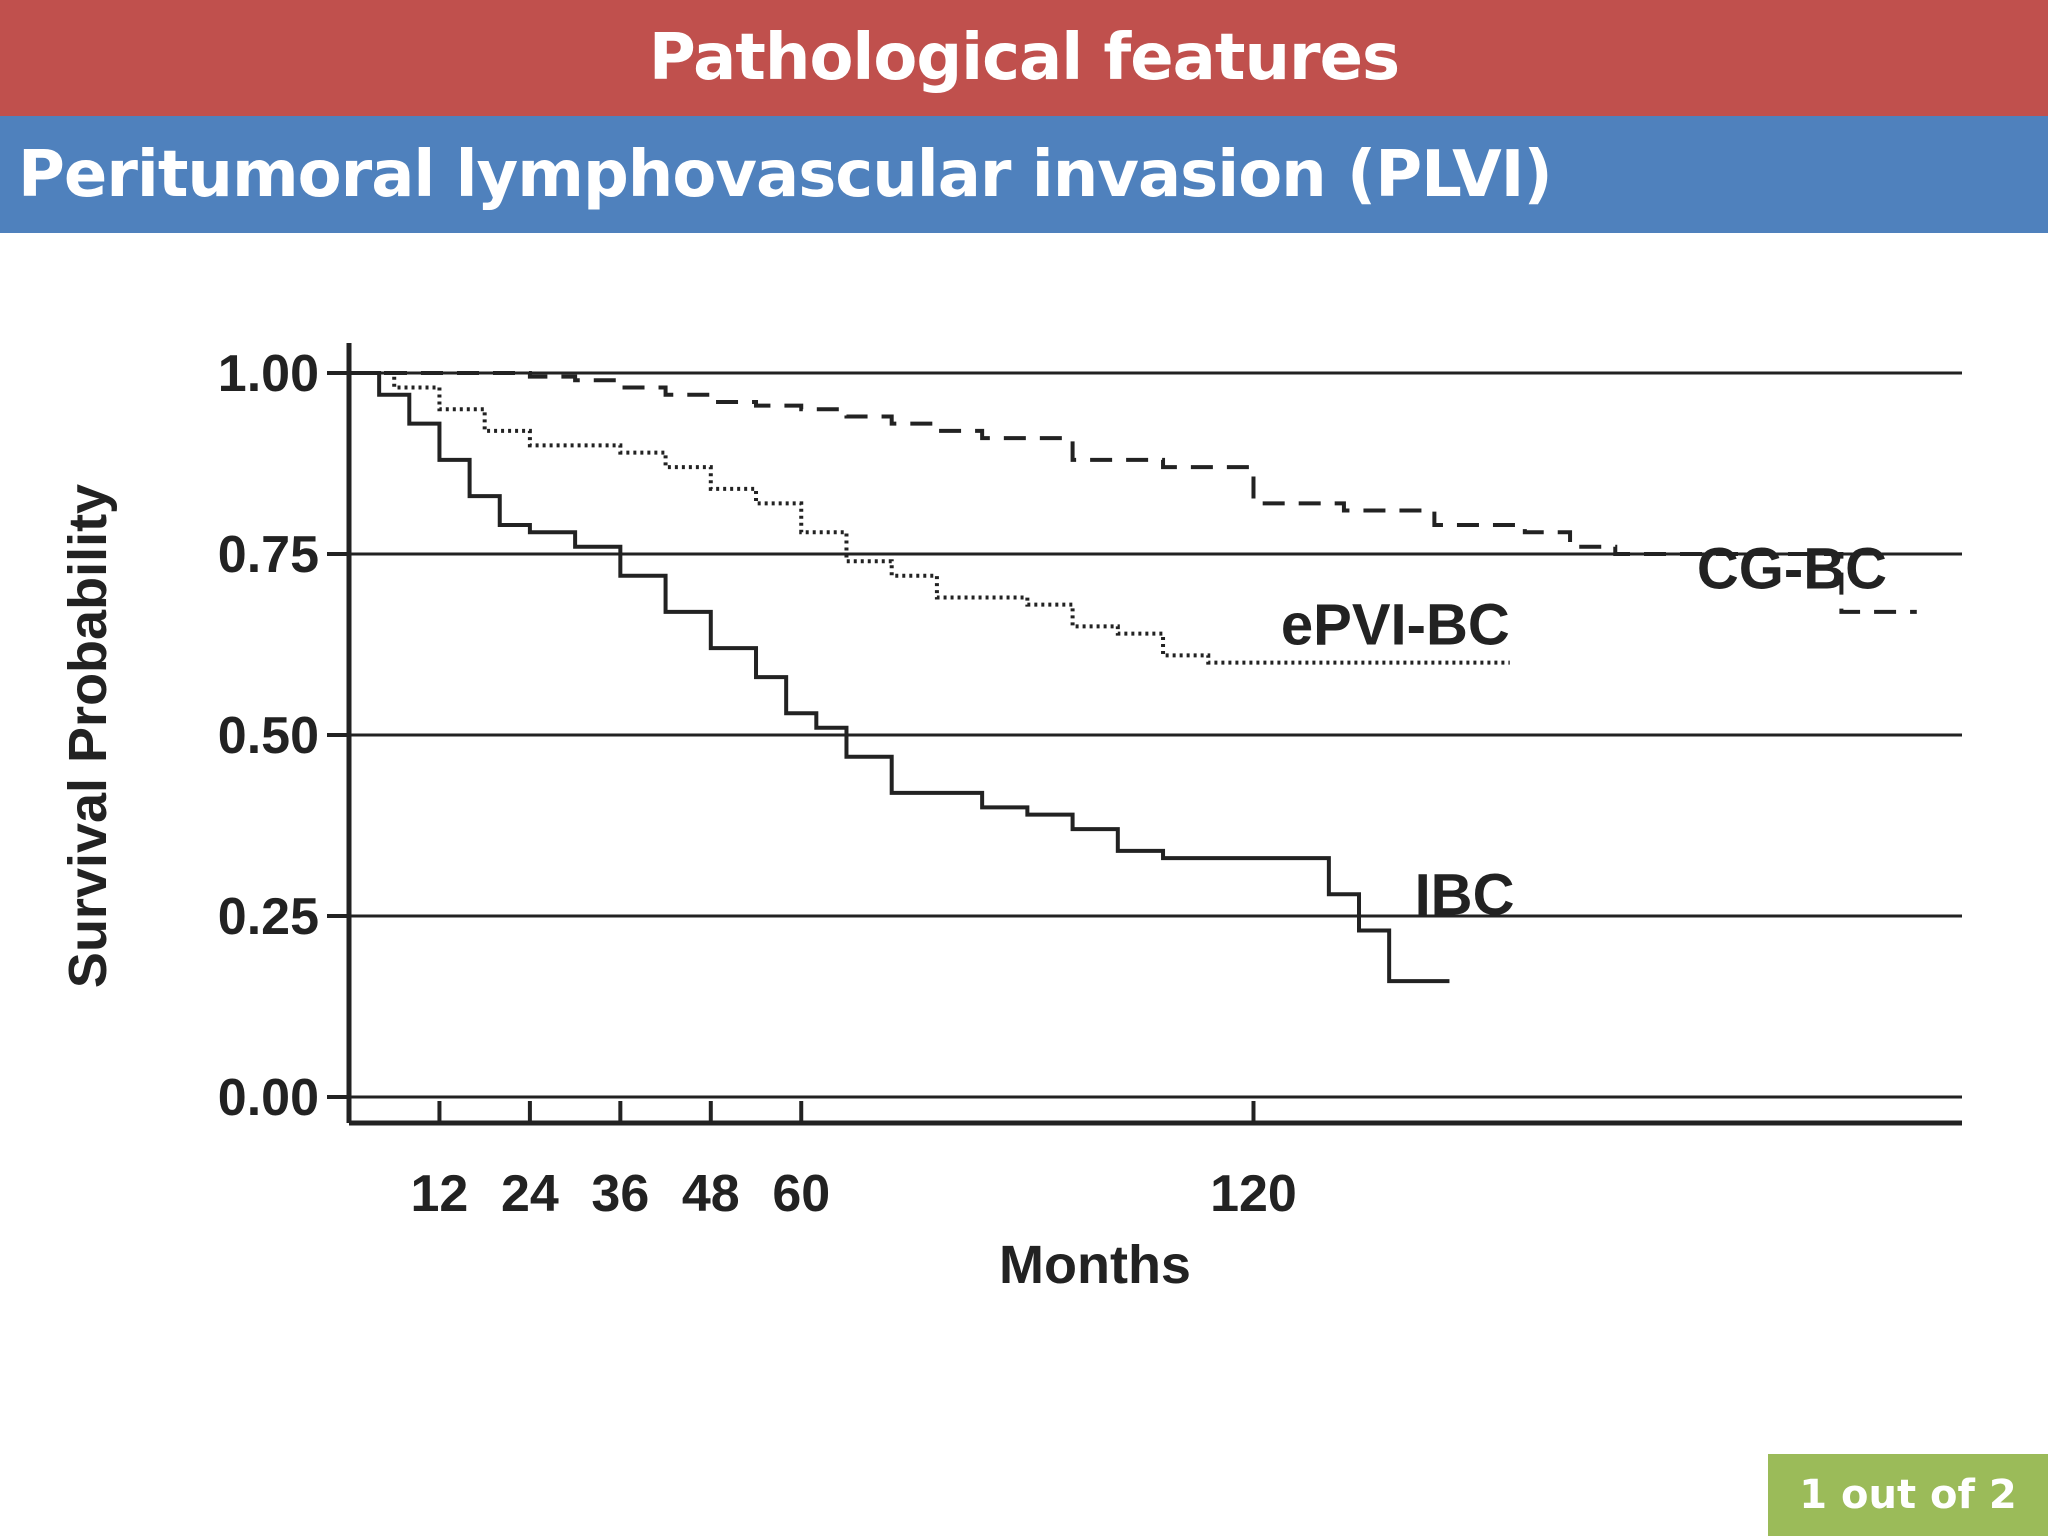 The image size is (2048, 1536). I want to click on x-tick-label: 24, so click(530, 1194).